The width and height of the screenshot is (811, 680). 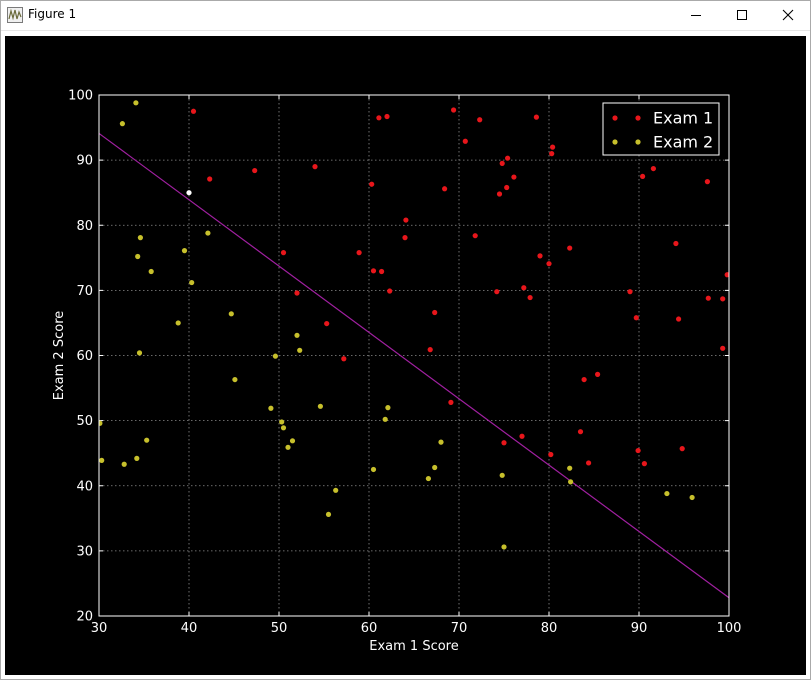 What do you see at coordinates (639, 628) in the screenshot?
I see `x-tick-label: 90` at bounding box center [639, 628].